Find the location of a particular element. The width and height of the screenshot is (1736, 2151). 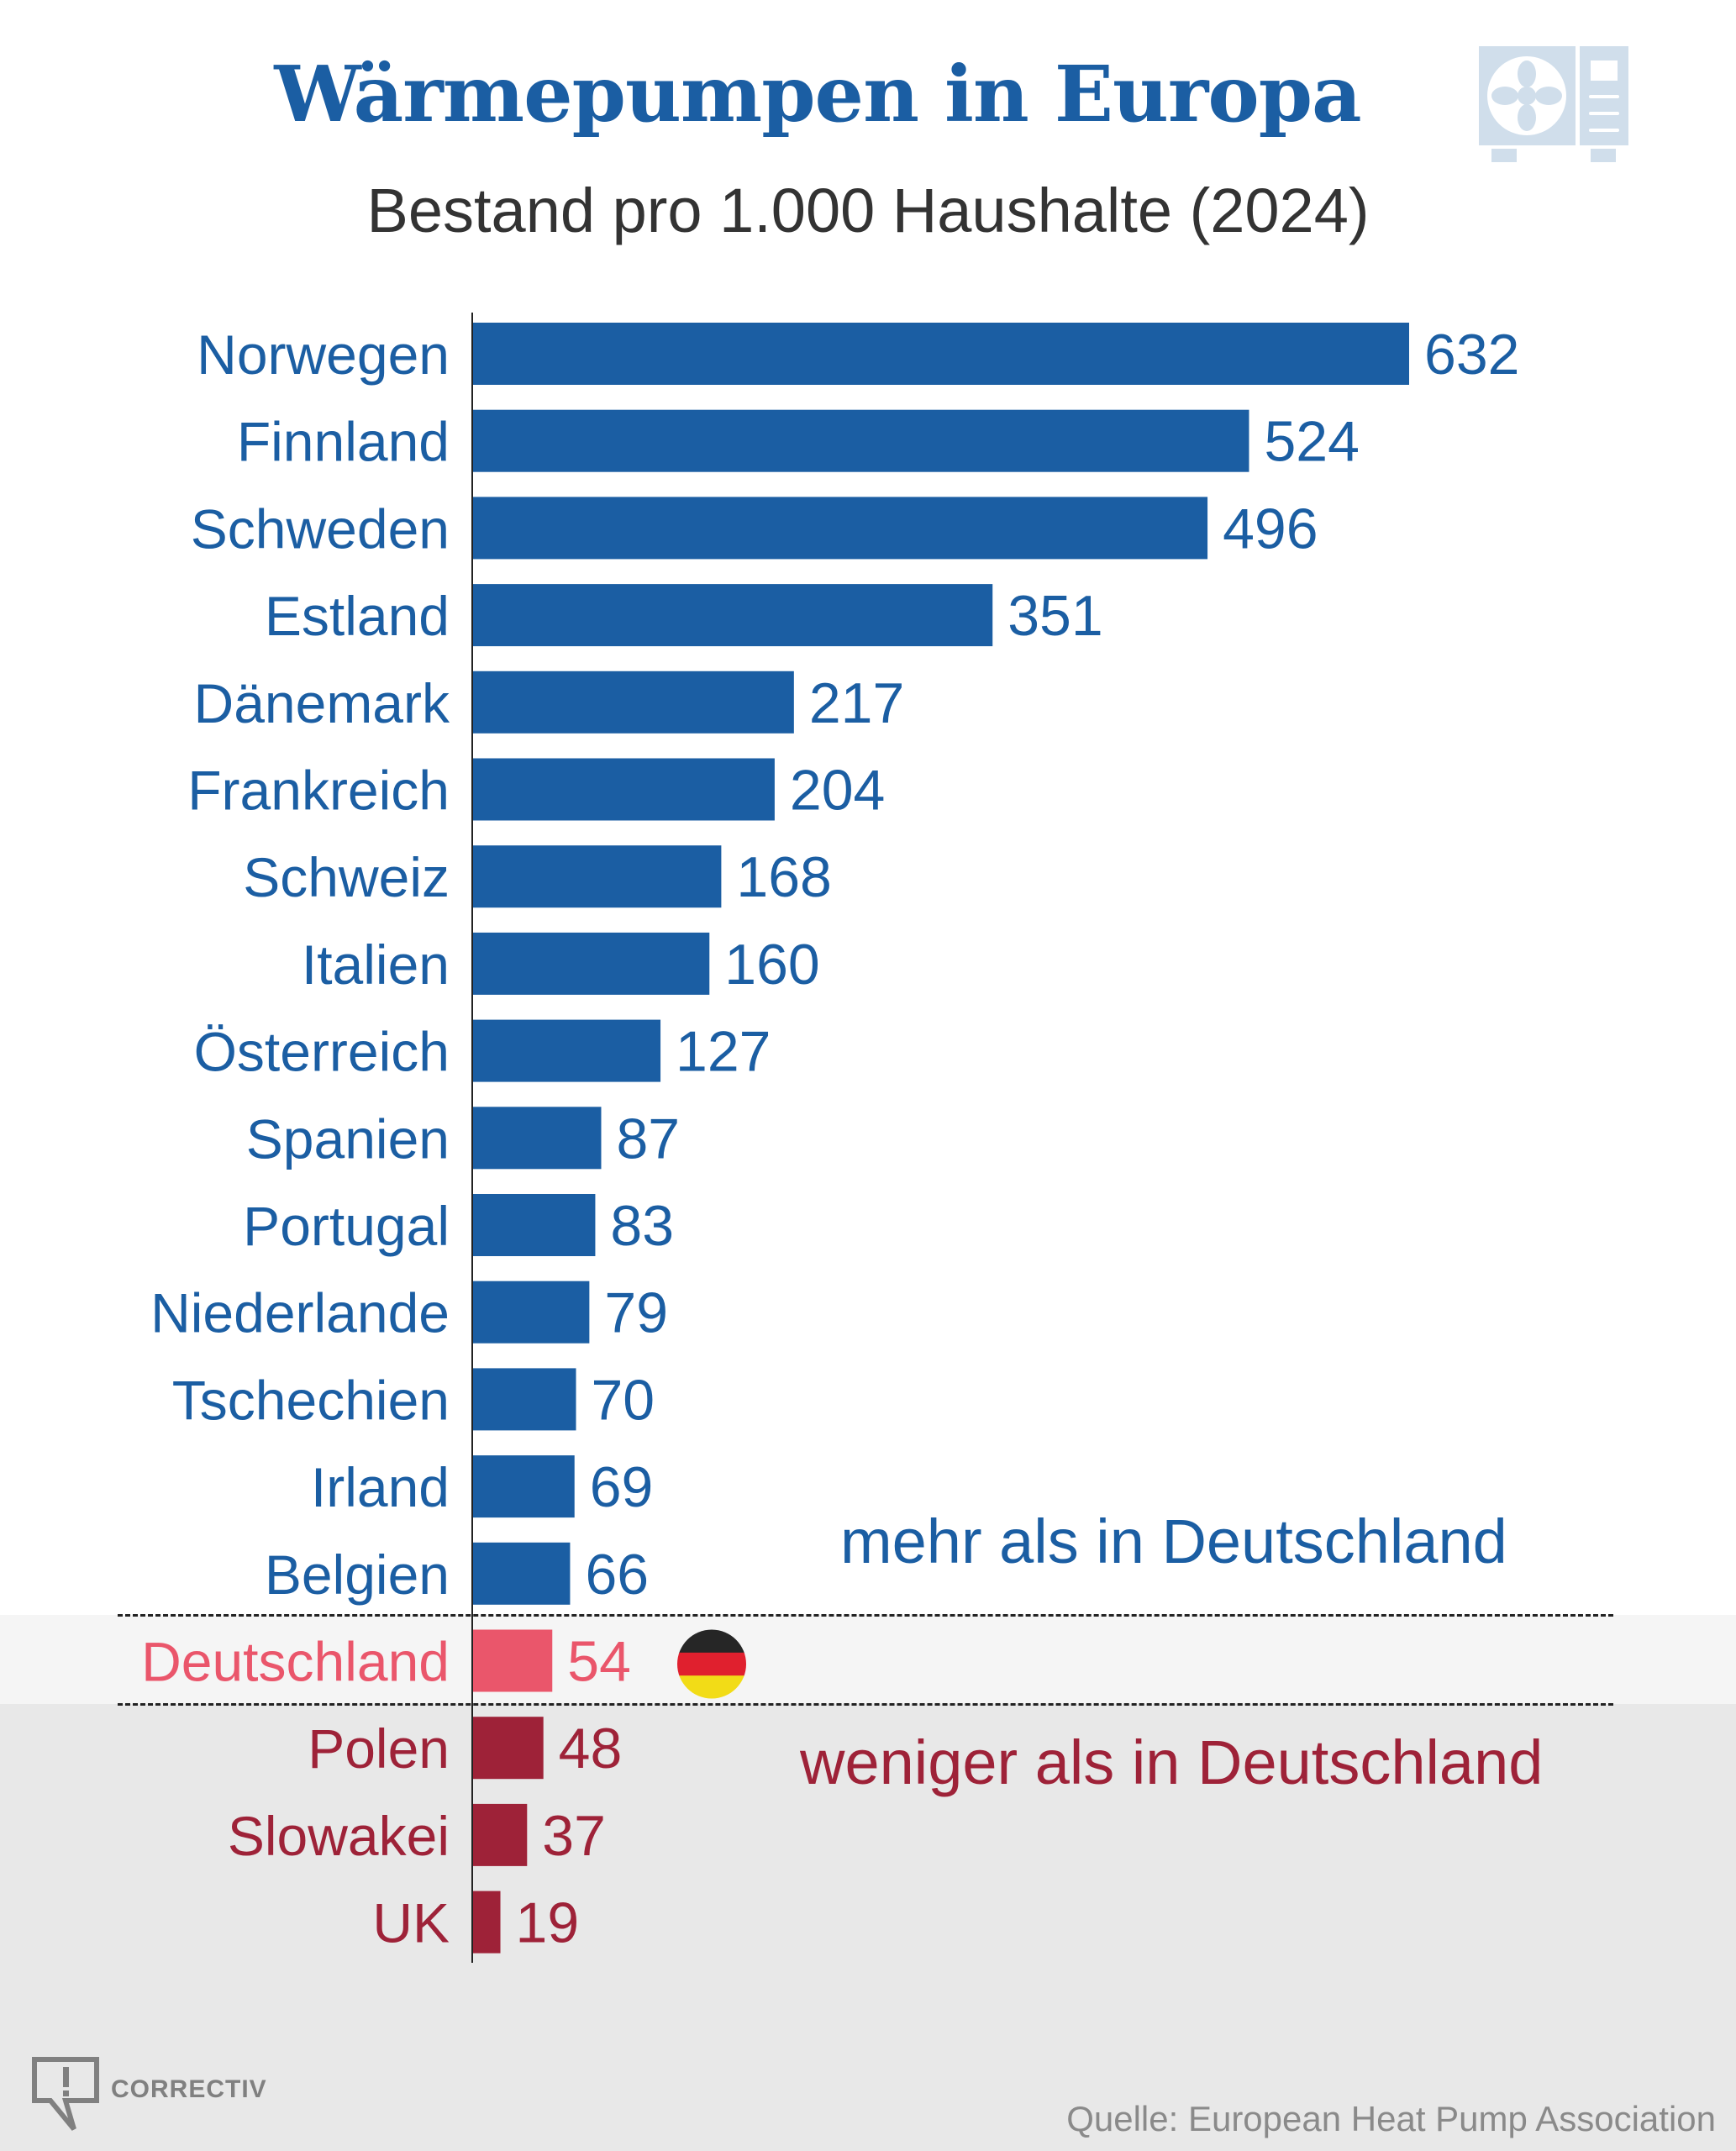

category-label: Frankreich is located at coordinates (318, 791).